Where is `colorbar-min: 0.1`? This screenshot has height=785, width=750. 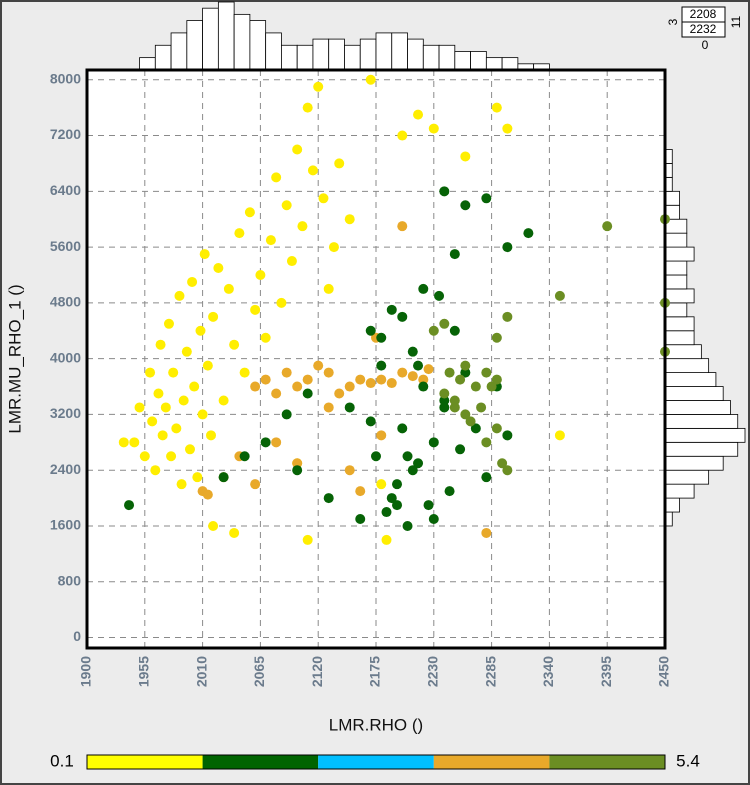 colorbar-min: 0.1 is located at coordinates (62, 760).